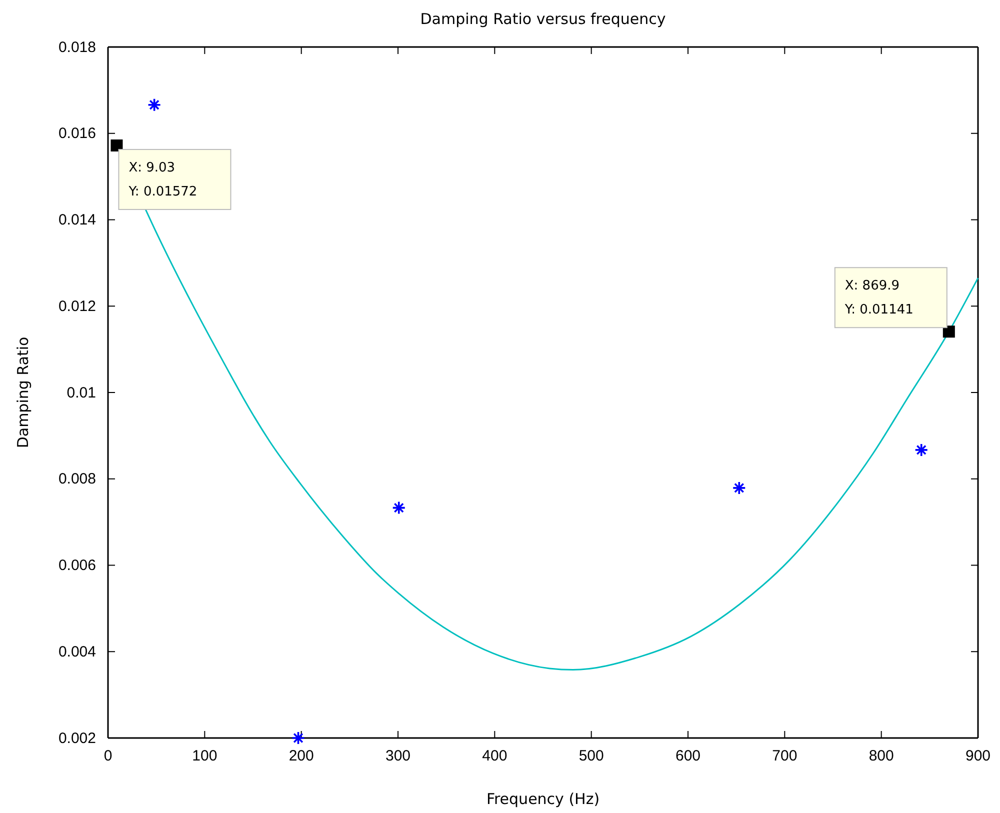  I want to click on x-tick-label: 600, so click(688, 756).